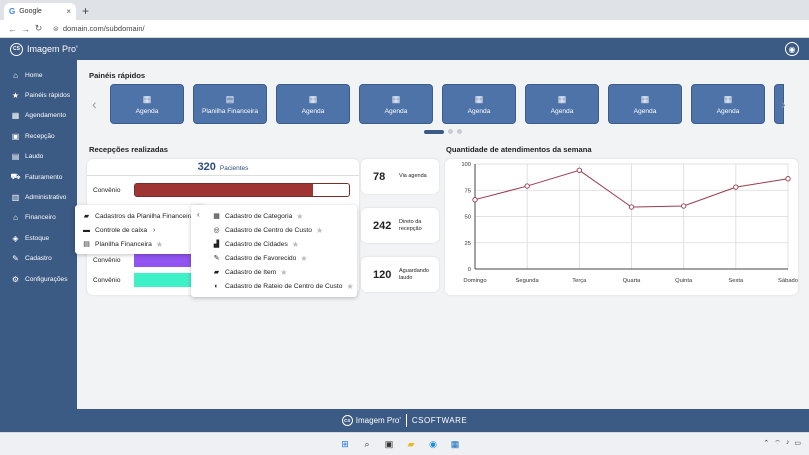 Image resolution: width=809 pixels, height=455 pixels. Describe the element at coordinates (259, 216) in the screenshot. I see `submenu-item-label: Cadastro de Categoria` at that location.